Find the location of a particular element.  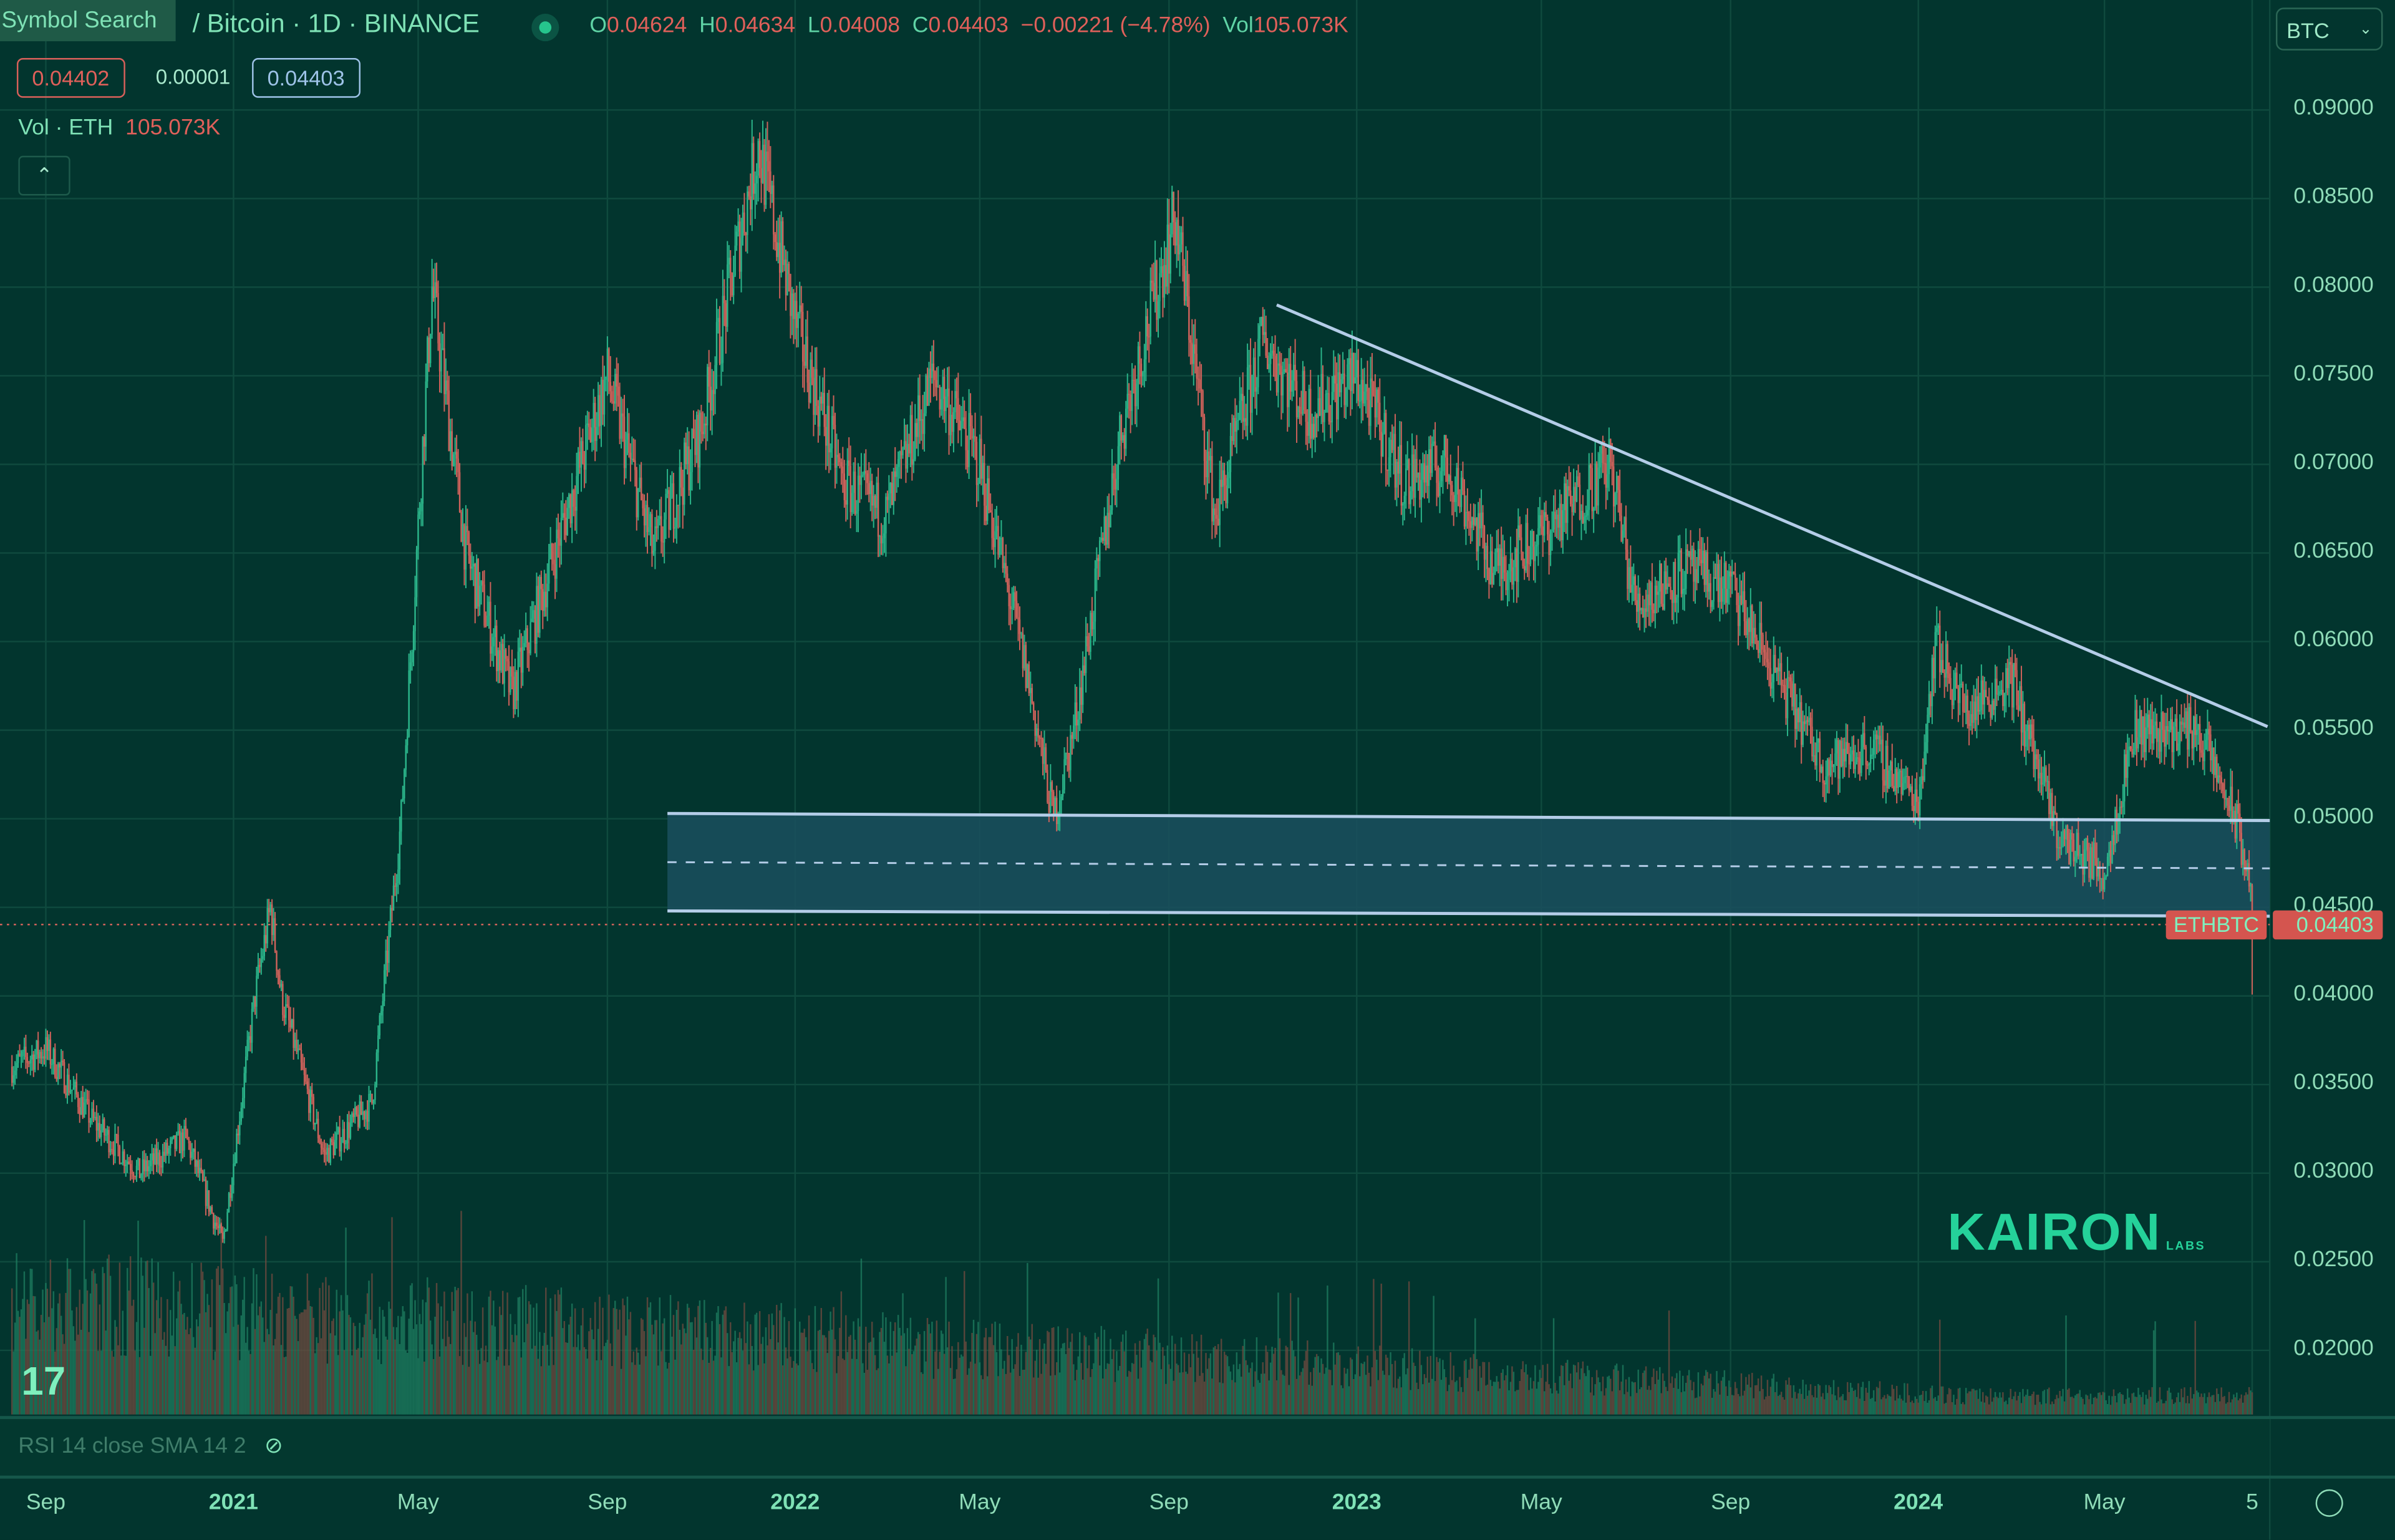

symbol-search-button: Symbol Search is located at coordinates (87, 21).